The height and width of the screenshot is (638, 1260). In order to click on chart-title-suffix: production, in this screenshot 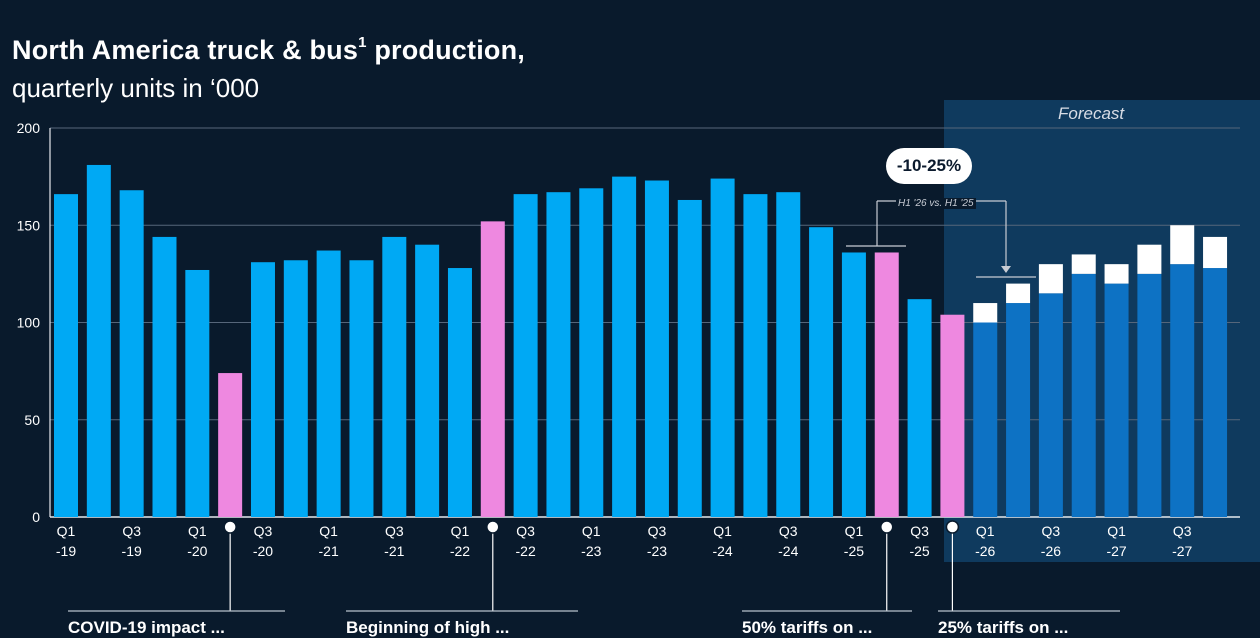, I will do `click(446, 50)`.